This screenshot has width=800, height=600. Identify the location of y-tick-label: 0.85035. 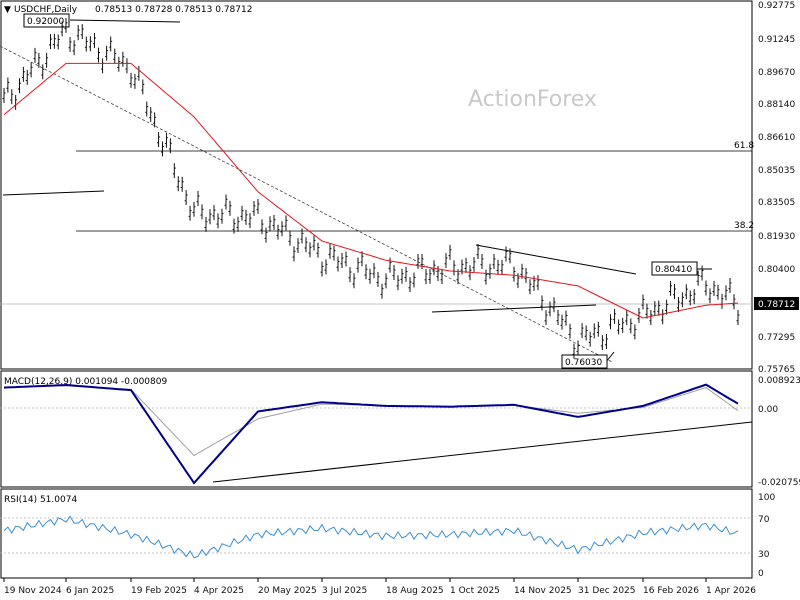
(776, 171).